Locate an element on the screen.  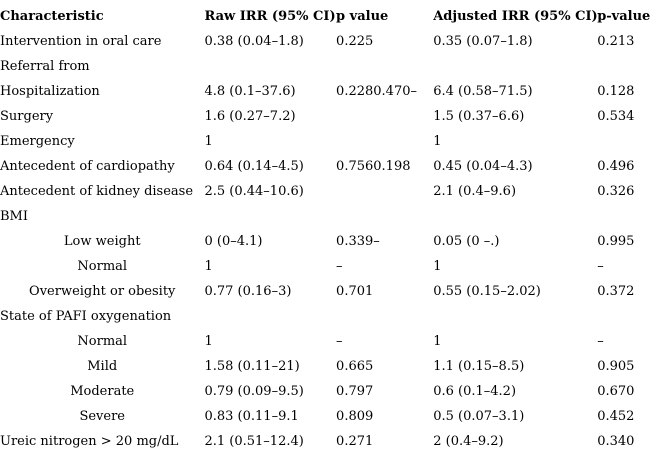
table-row: State of PAFI oxygenation is located at coordinates (331, 316).